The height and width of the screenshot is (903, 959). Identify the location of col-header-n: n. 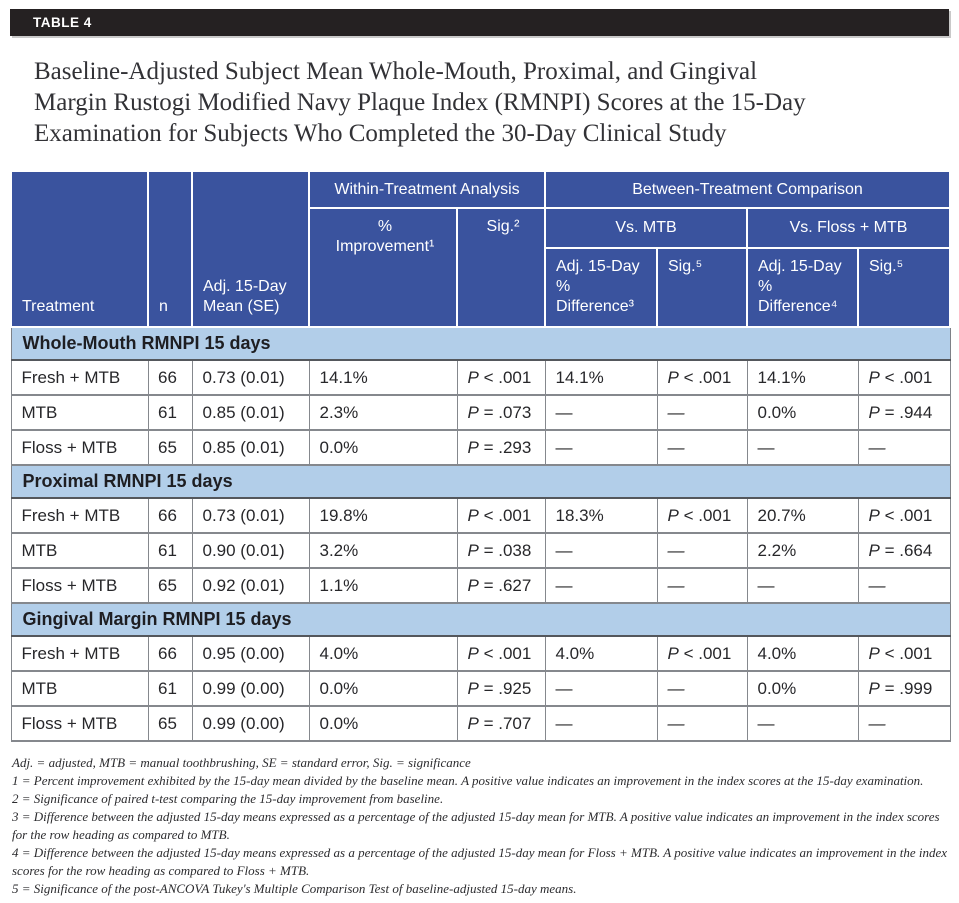
(170, 249).